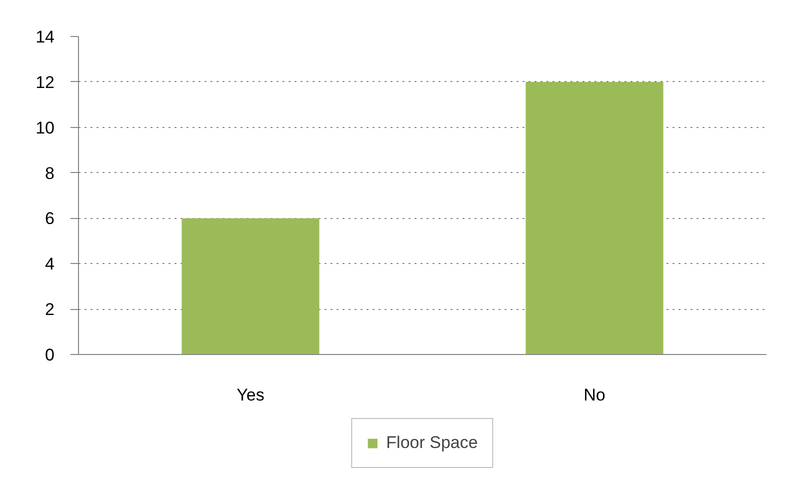 The width and height of the screenshot is (799, 485). I want to click on y-tick-label: 8, so click(50, 173).